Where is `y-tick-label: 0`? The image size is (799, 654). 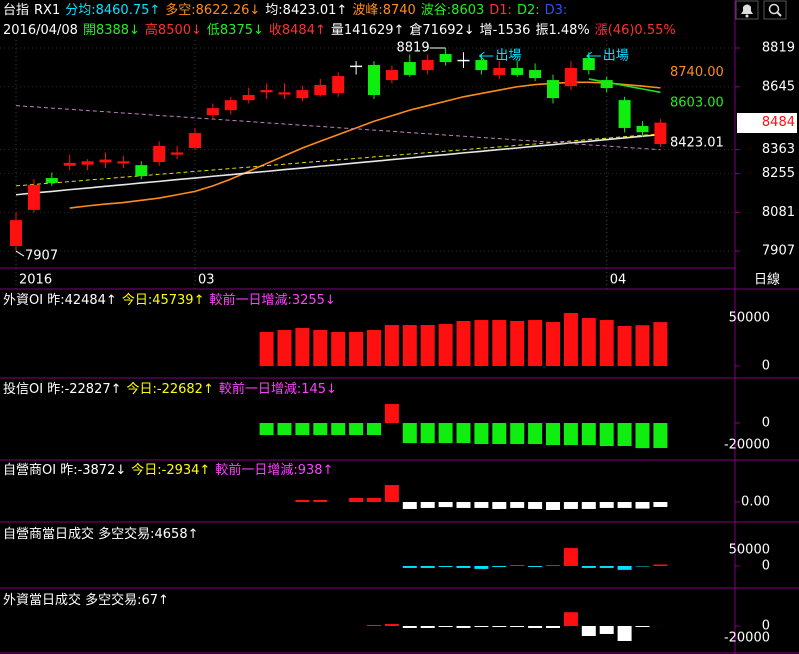 y-tick-label: 0 is located at coordinates (766, 366).